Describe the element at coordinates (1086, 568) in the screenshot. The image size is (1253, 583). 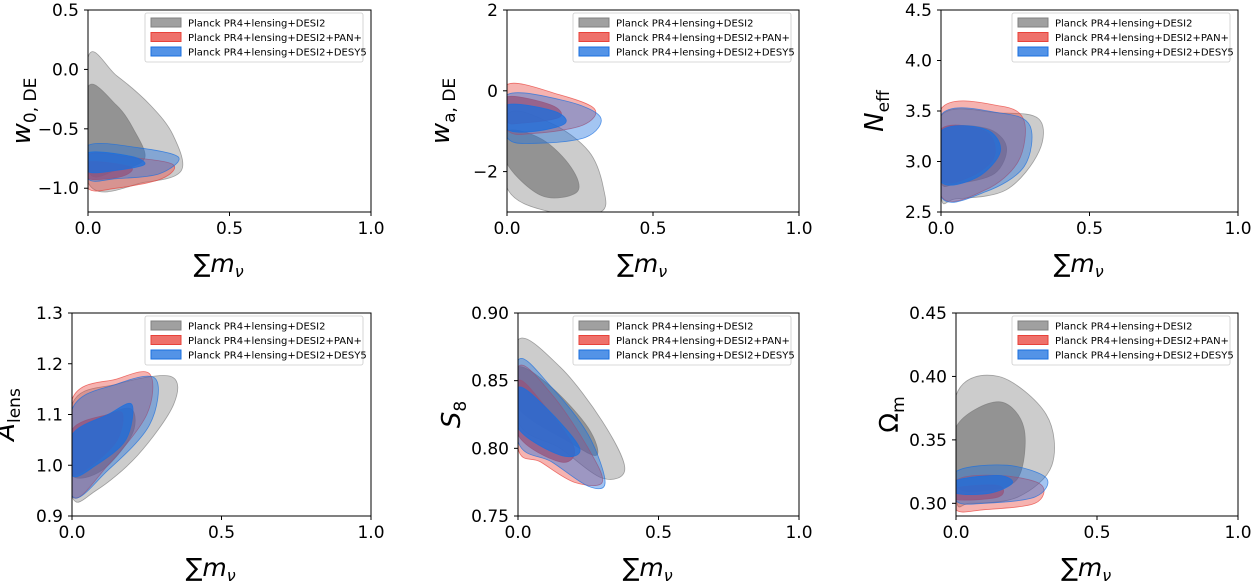
I see `x-axis-label-om: ∑mν` at that location.